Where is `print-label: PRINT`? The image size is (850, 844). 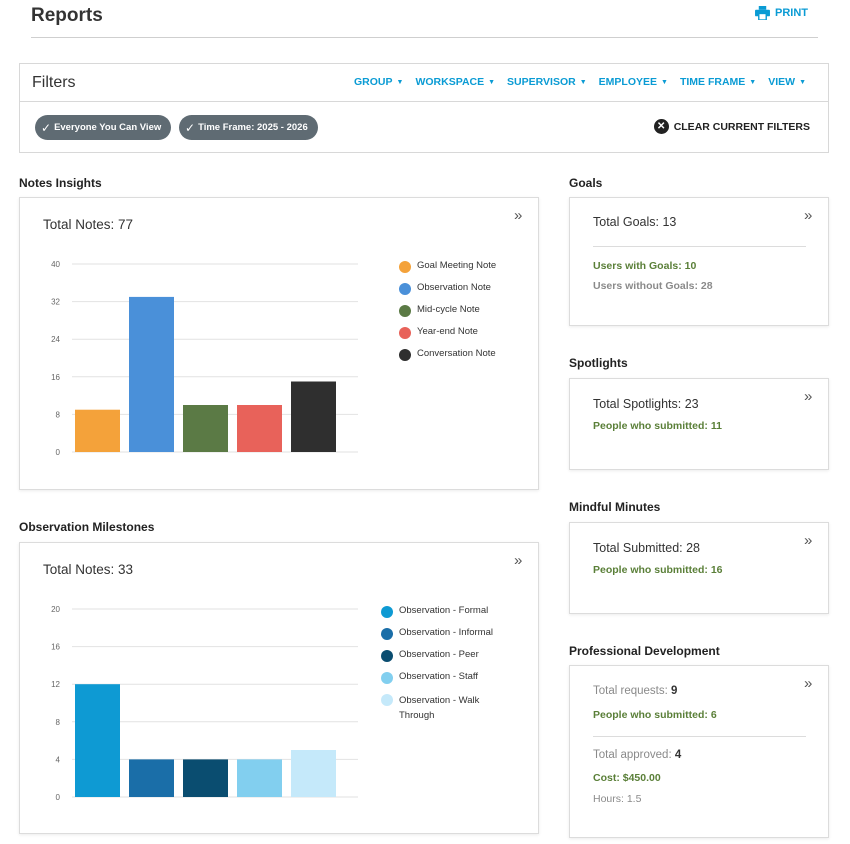
print-label: PRINT is located at coordinates (791, 13).